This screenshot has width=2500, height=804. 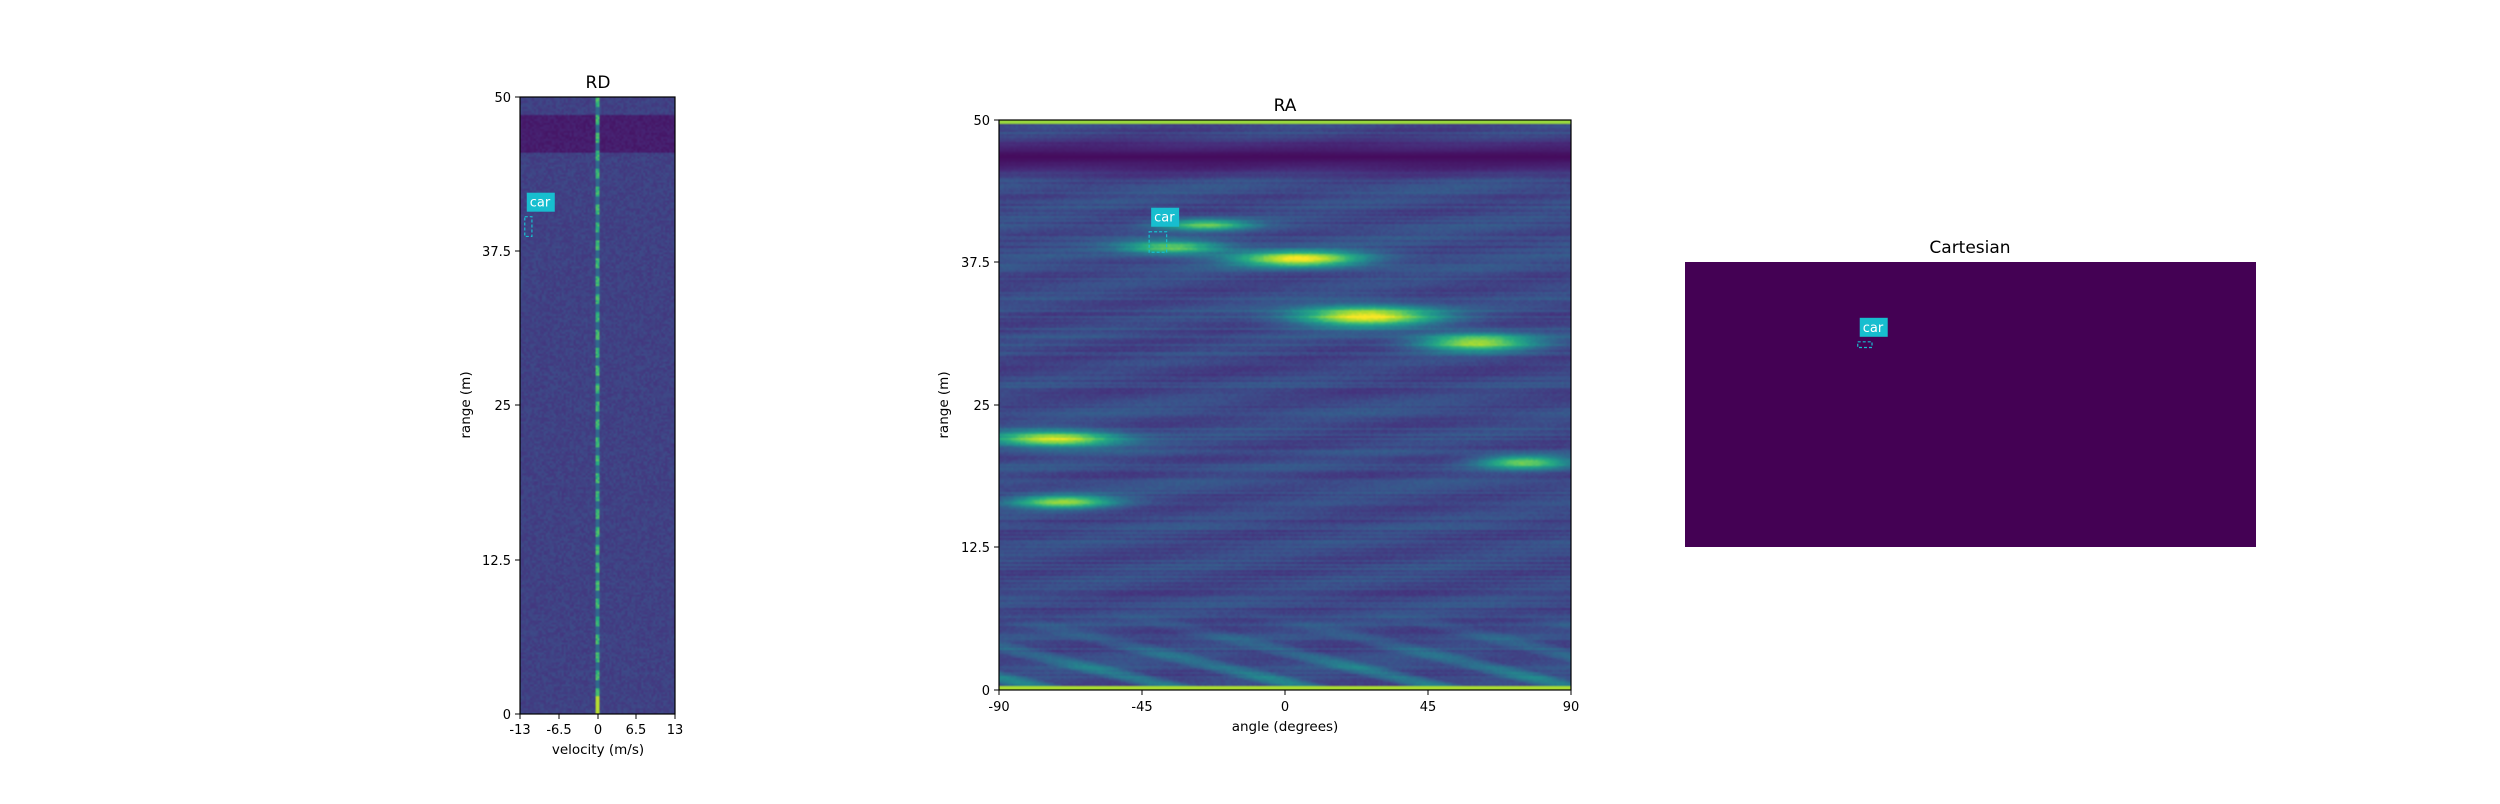 I want to click on ra-y-axis: 0 12.5 25 37.5 50 range (m), so click(x=967, y=406).